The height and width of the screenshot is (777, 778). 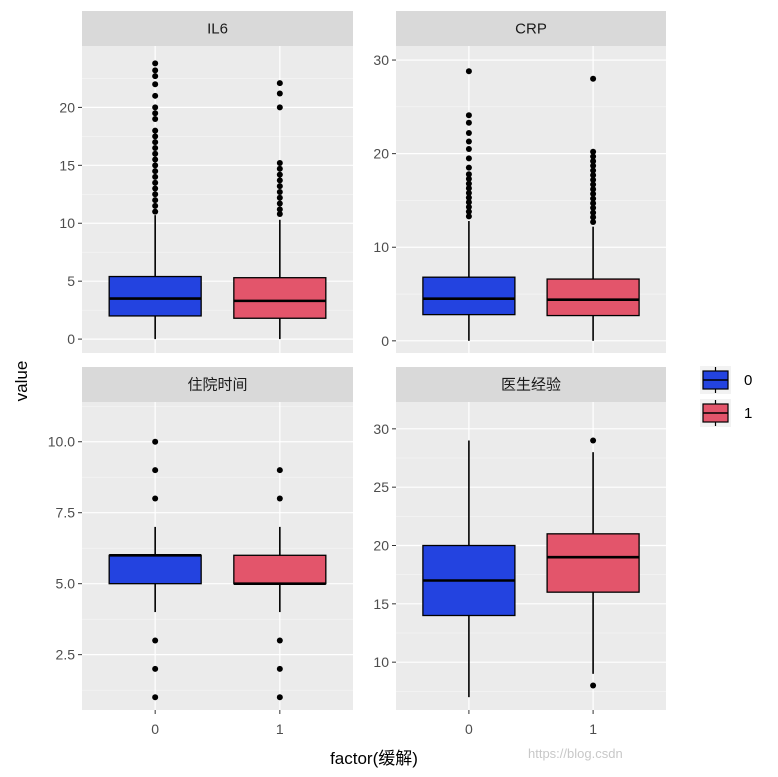 What do you see at coordinates (641, 754) in the screenshot?
I see `watermark: https://blog.csdn 拓端数据部落 @稀土掘金技术社区` at bounding box center [641, 754].